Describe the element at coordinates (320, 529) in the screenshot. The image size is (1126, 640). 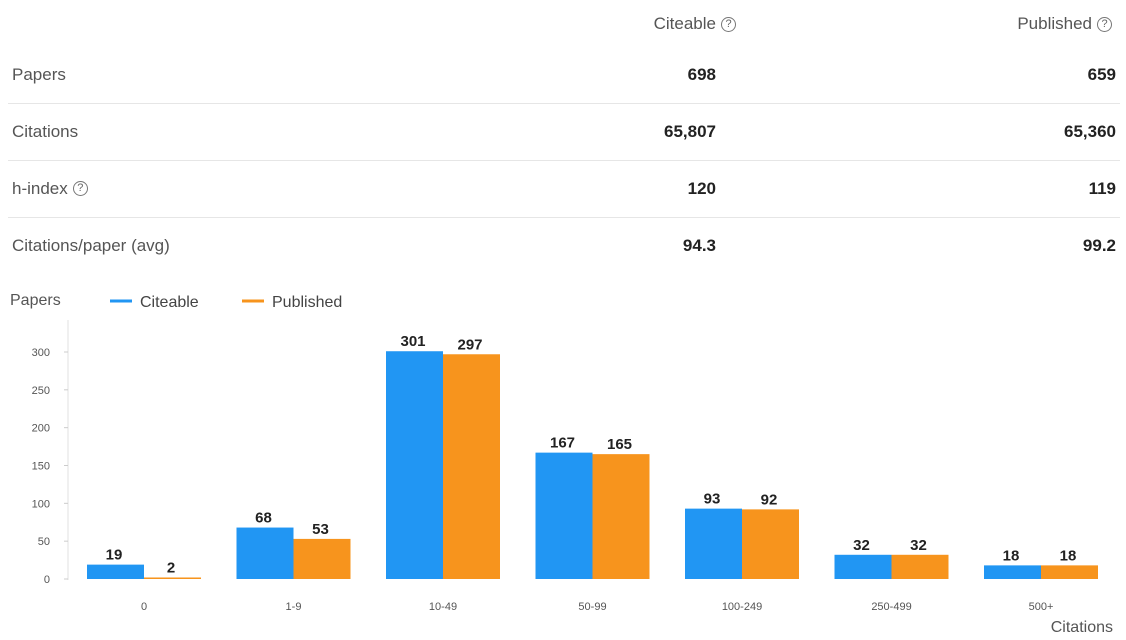
I see `bar-value-label: 53` at that location.